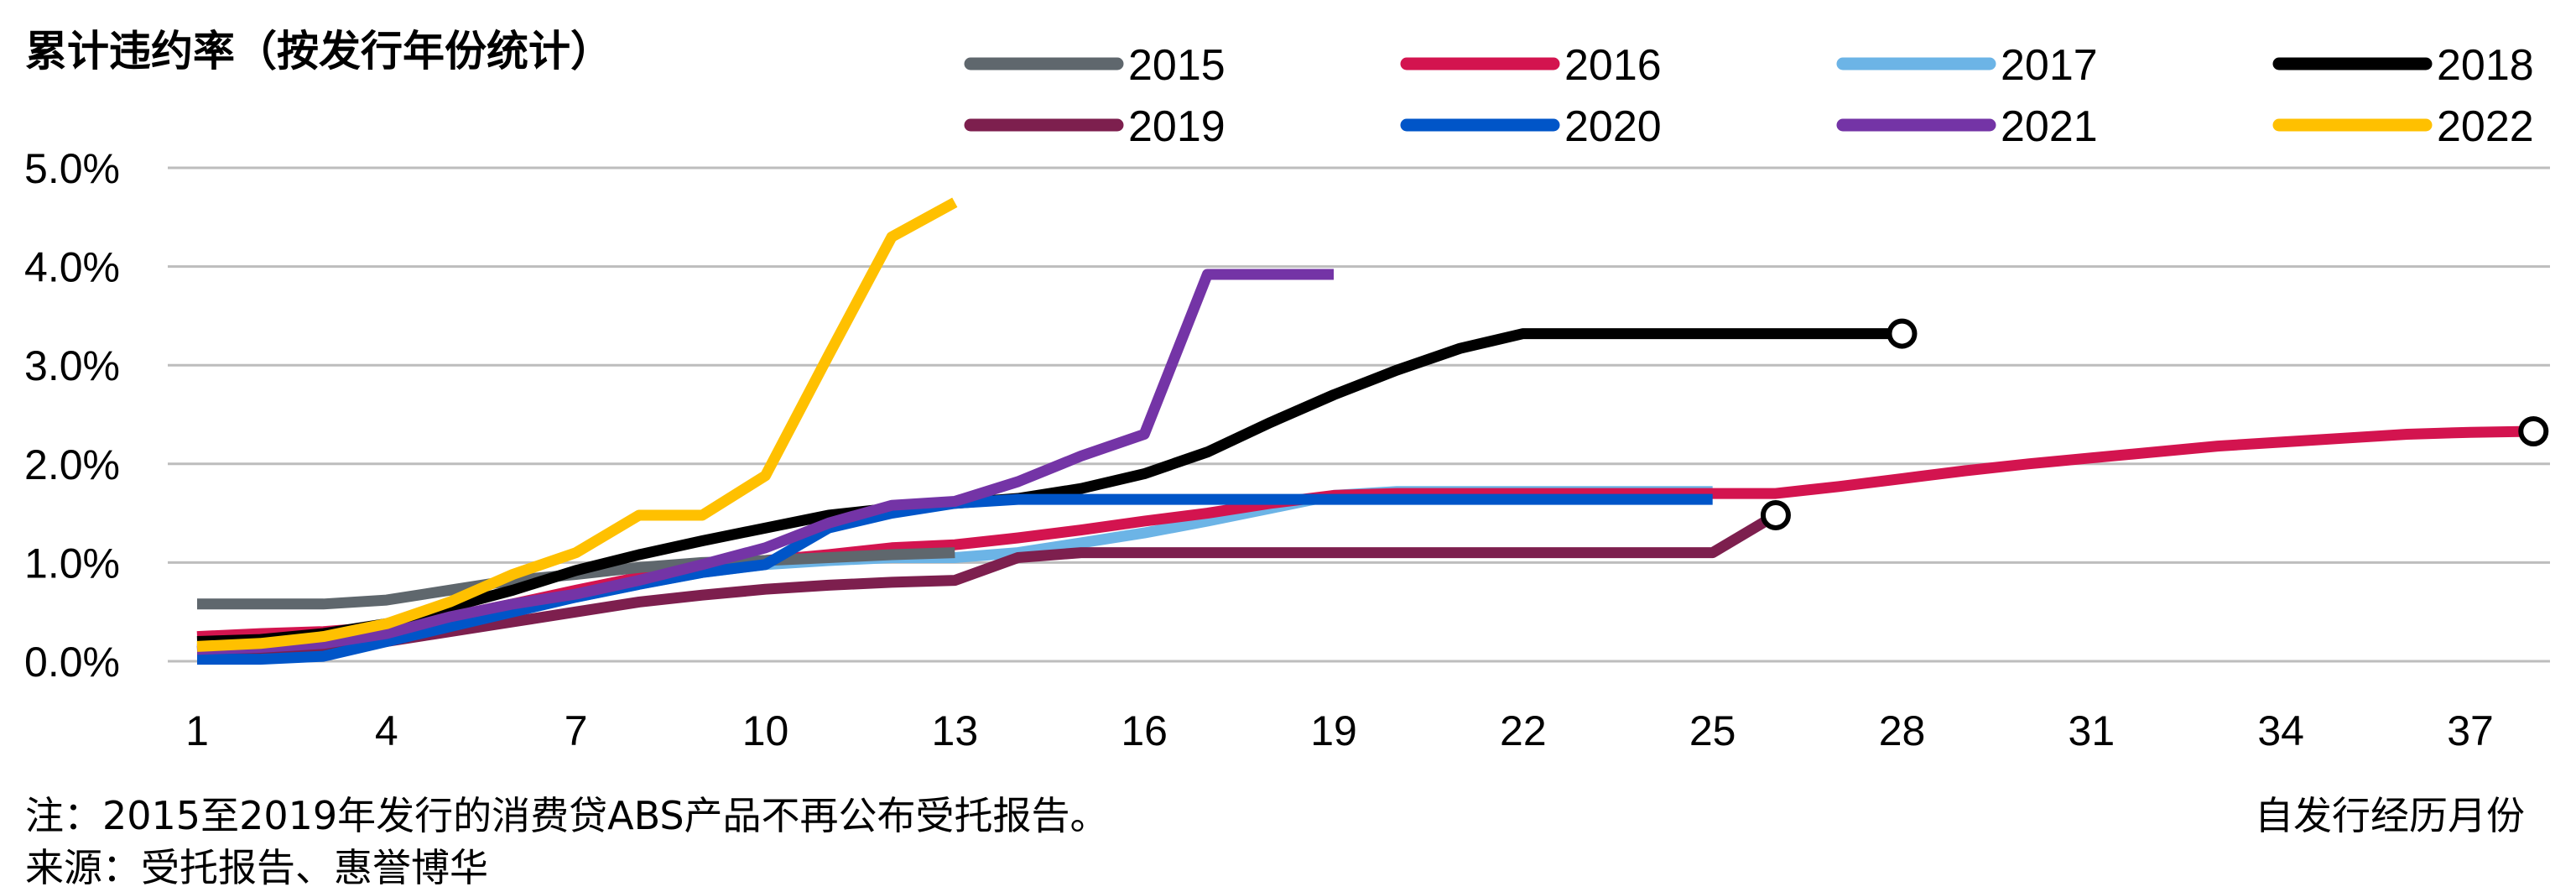  I want to click on end-marker-2018, so click(1902, 333).